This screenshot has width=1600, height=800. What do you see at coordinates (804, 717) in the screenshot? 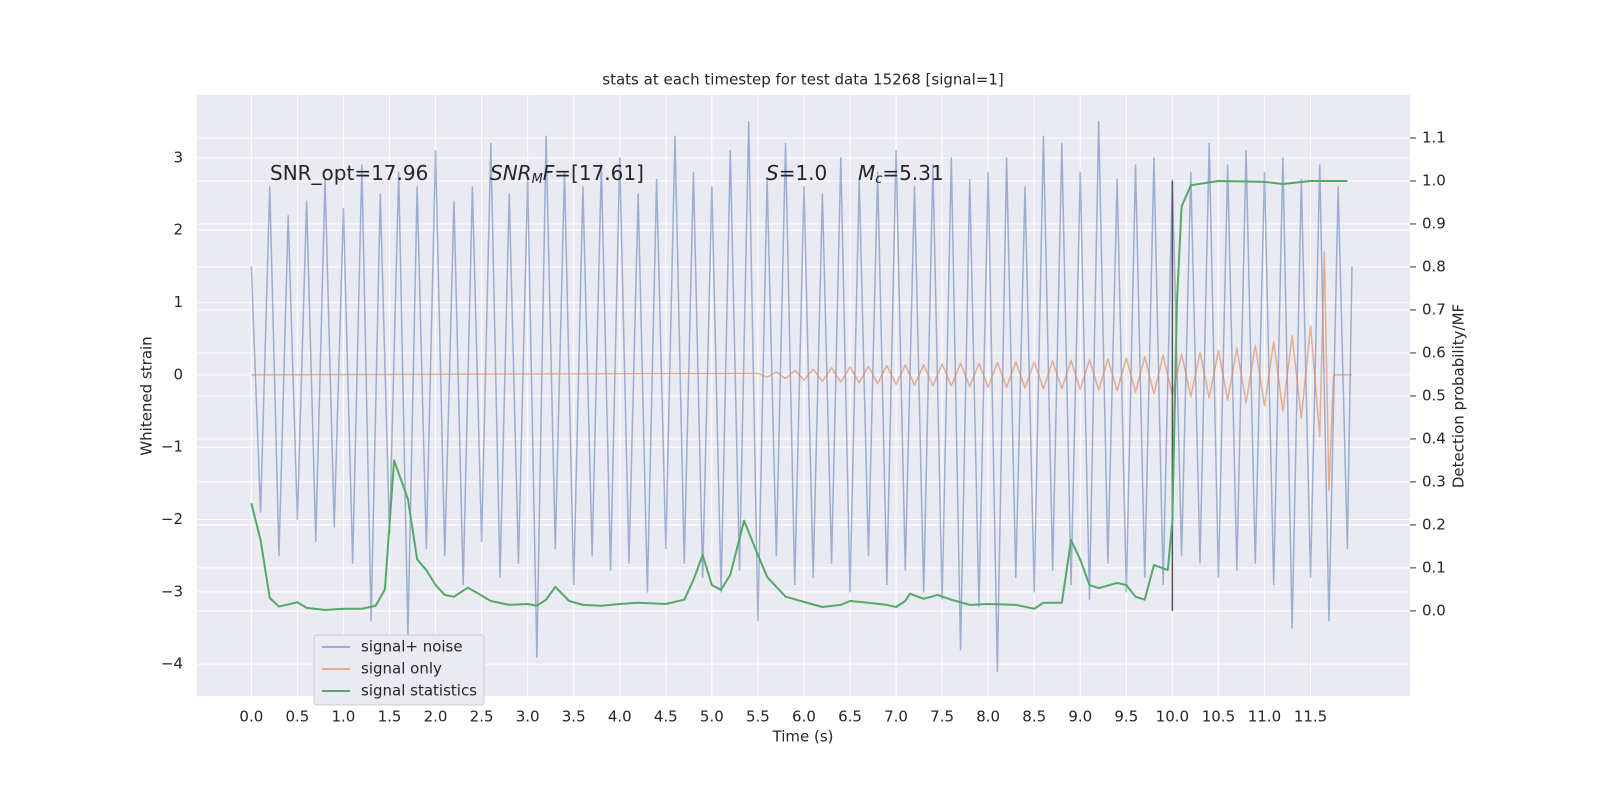
I see `x-tick-label: 6.0` at bounding box center [804, 717].